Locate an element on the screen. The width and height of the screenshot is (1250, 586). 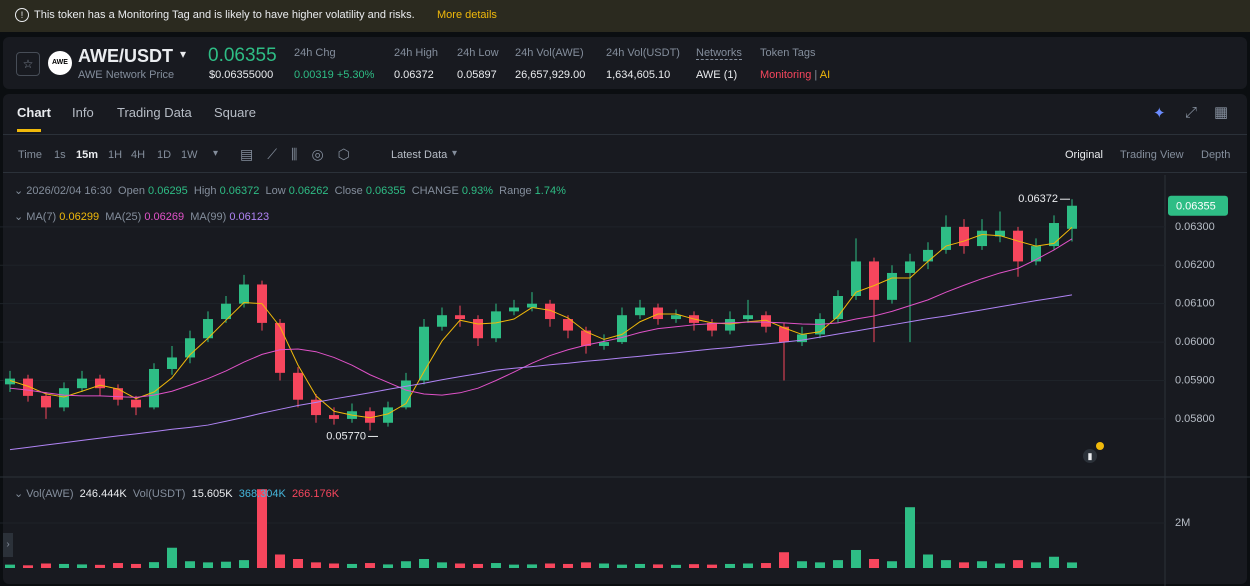
tab-underline is located at coordinates (29, 130).